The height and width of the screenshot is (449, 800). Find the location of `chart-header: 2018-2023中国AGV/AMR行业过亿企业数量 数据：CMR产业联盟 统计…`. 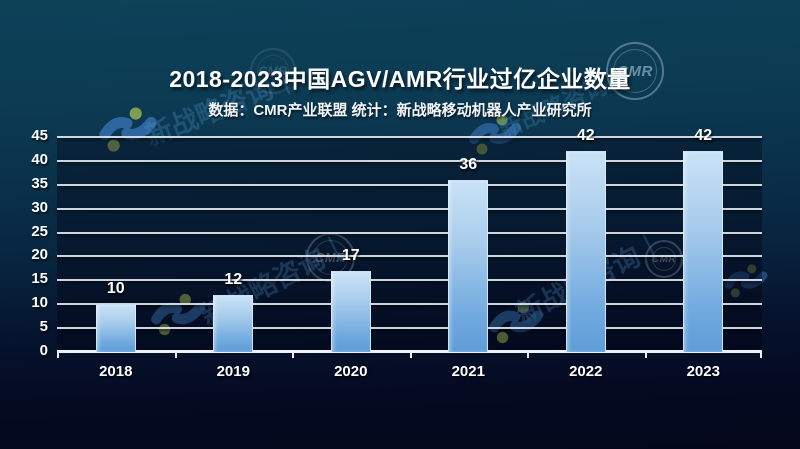

chart-header: 2018-2023中国AGV/AMR行业过亿企业数量 数据：CMR产业联盟 统计… is located at coordinates (400, 90).